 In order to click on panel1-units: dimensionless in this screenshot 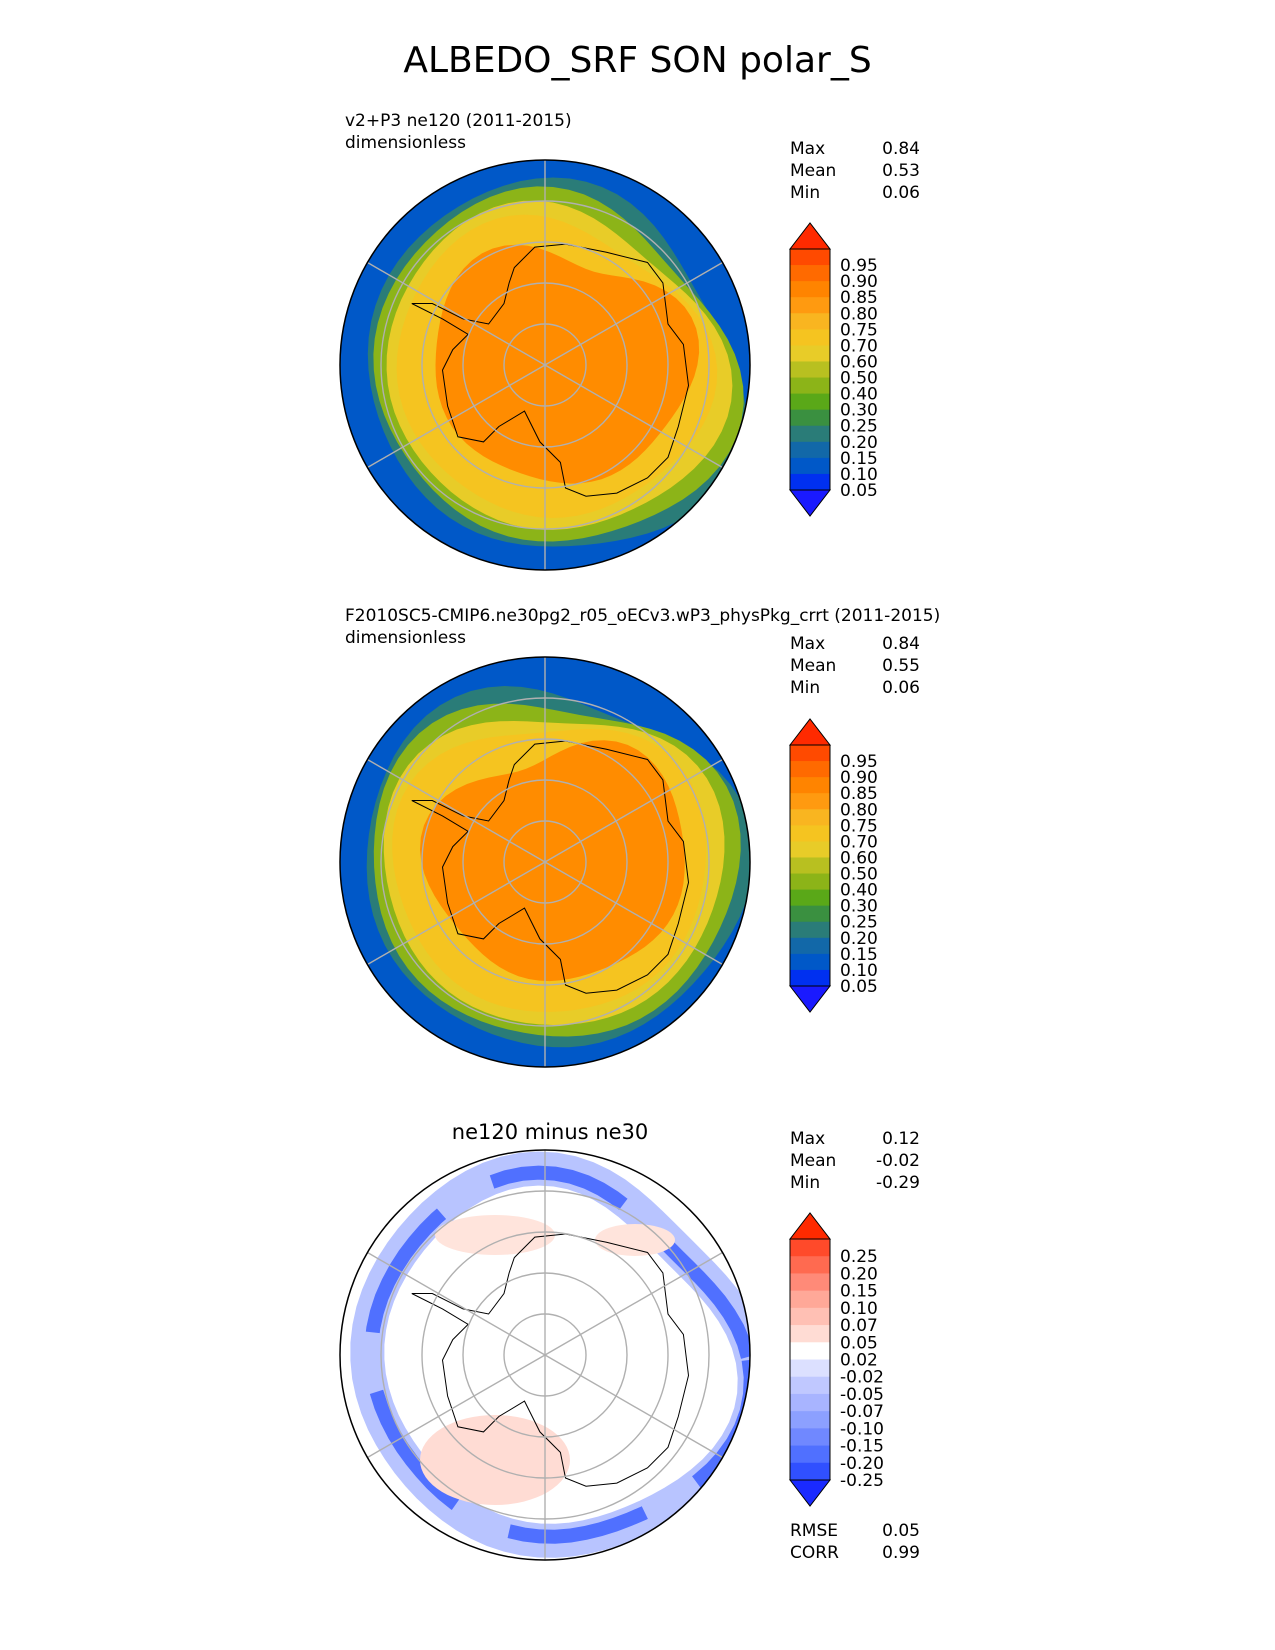, I will do `click(405, 143)`.